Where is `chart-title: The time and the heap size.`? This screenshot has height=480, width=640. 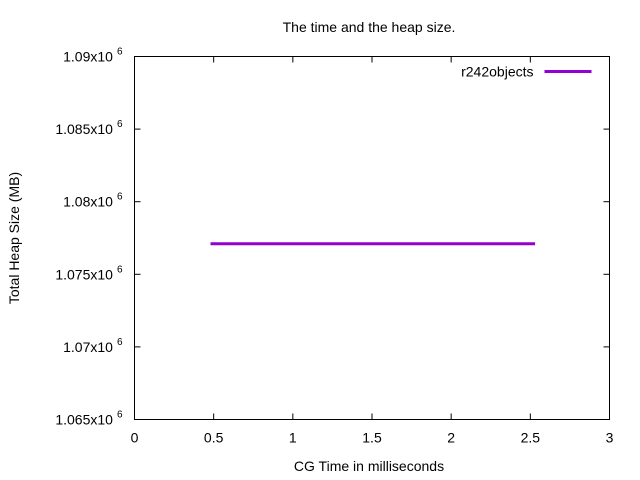
chart-title: The time and the heap size. is located at coordinates (369, 27).